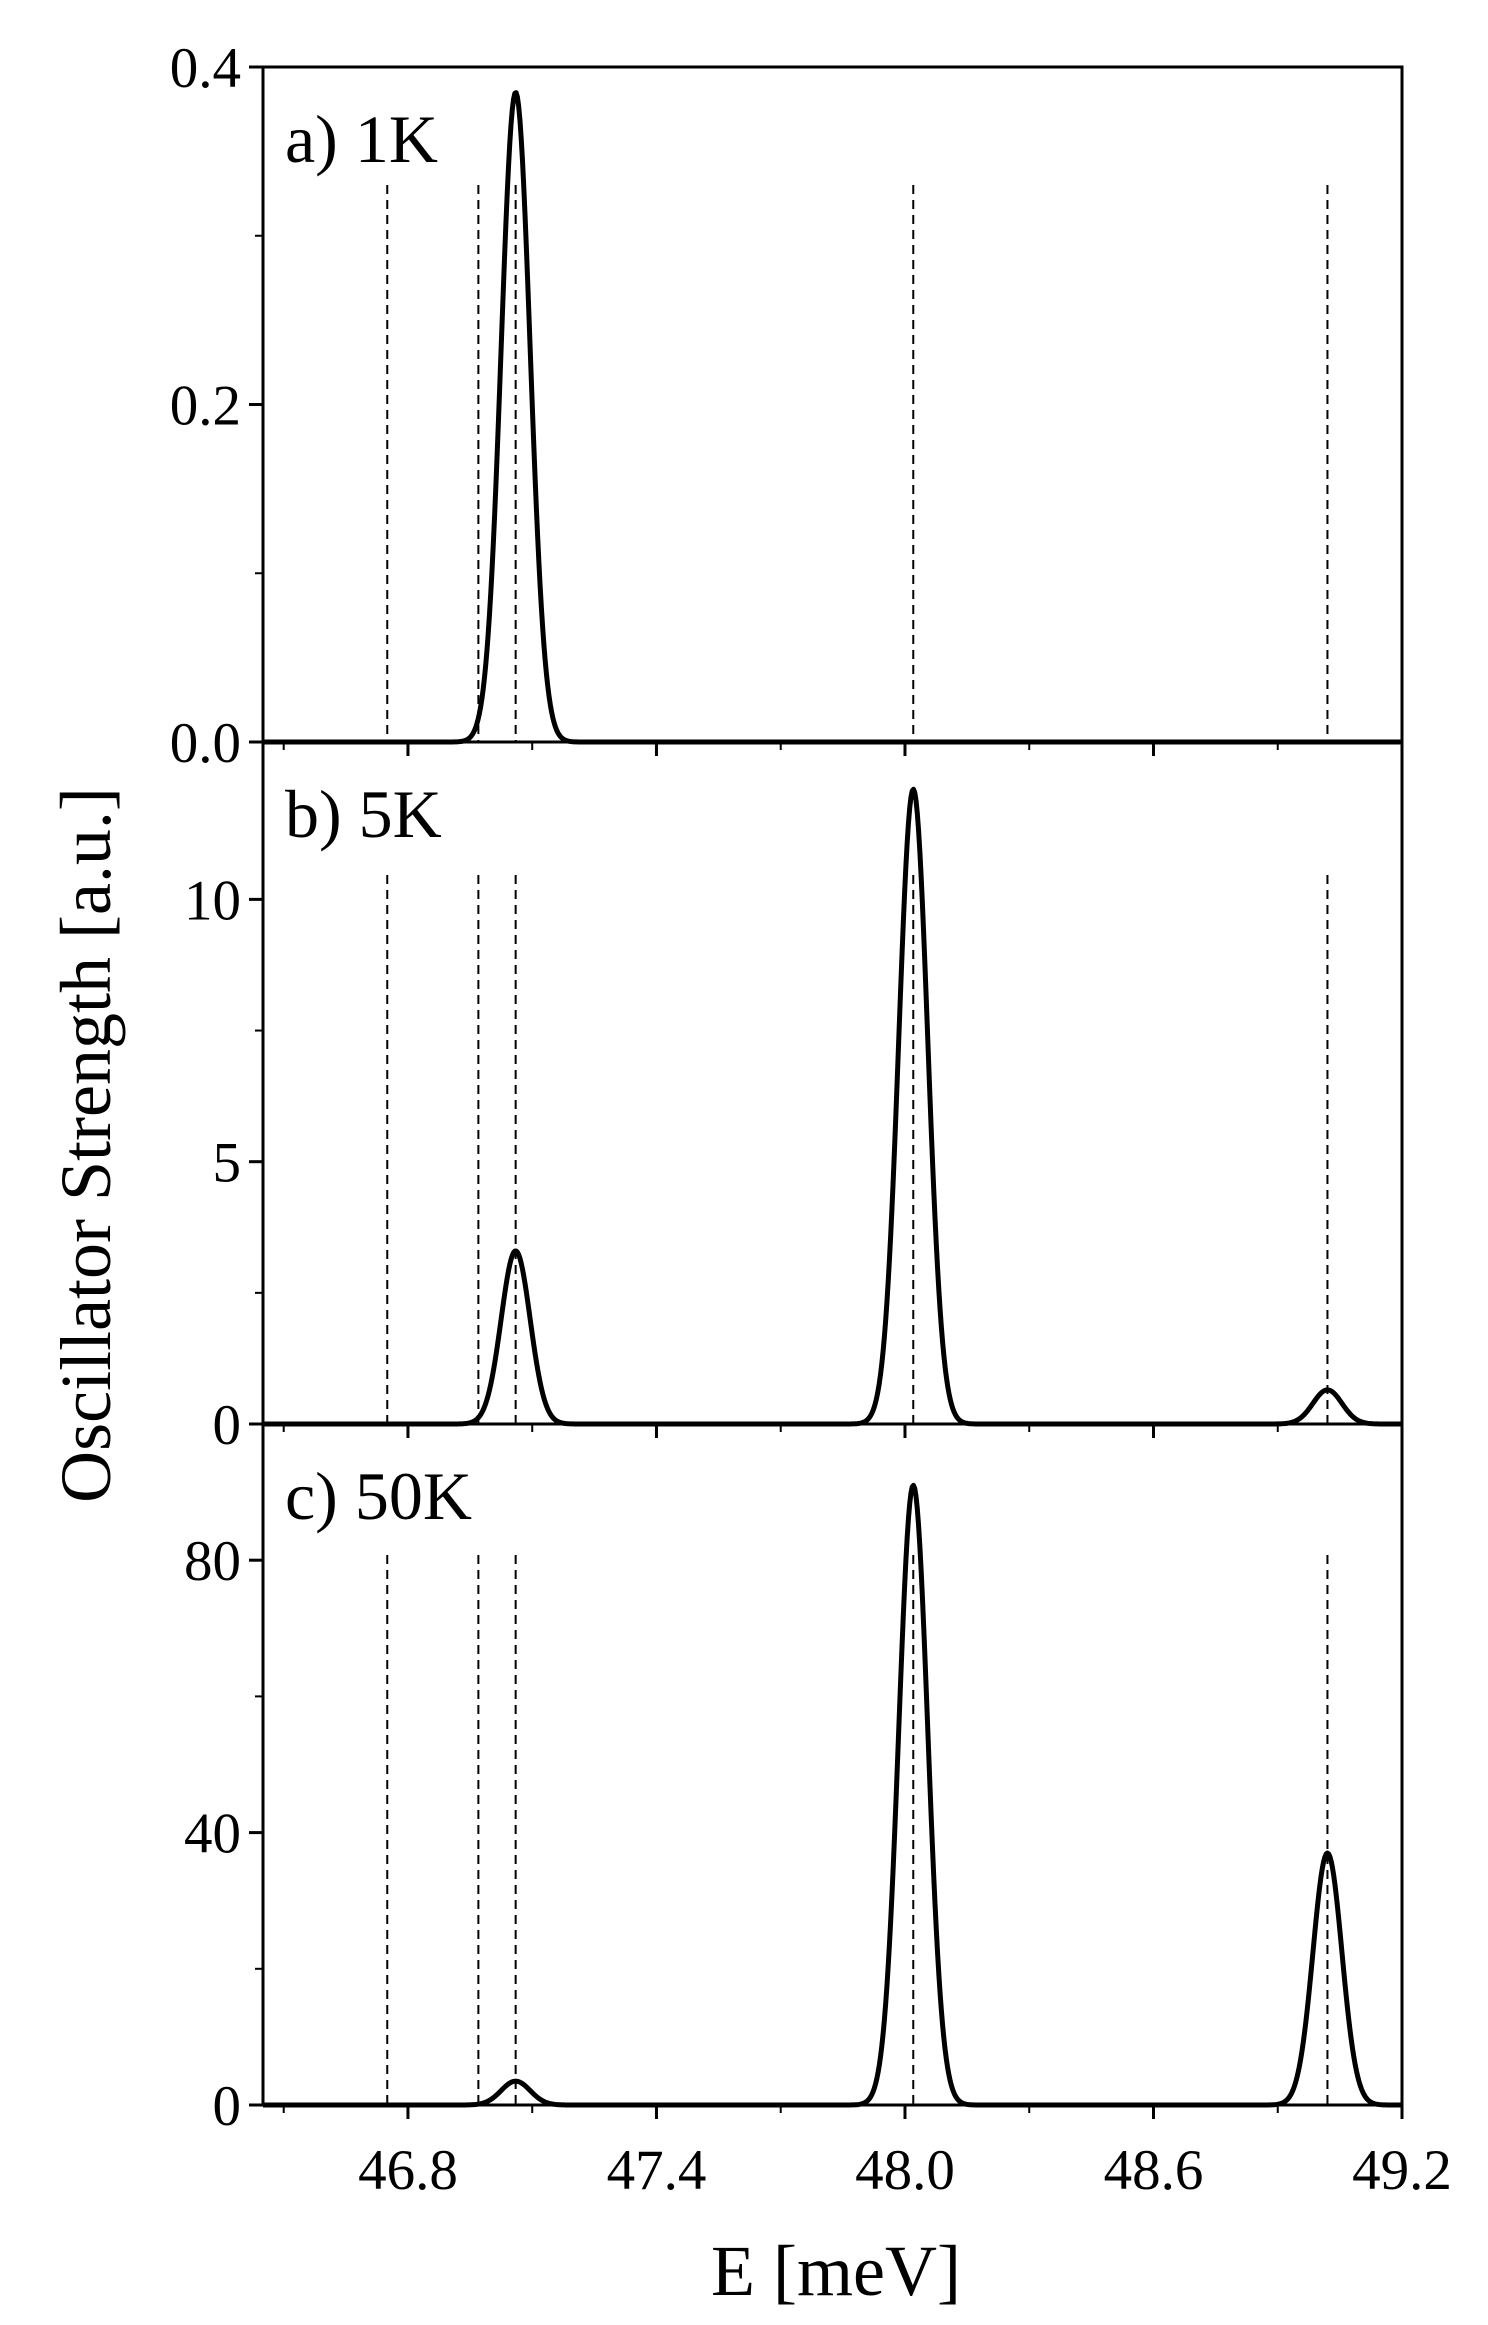 The image size is (1488, 2325). What do you see at coordinates (408, 2170) in the screenshot?
I see `x-tick-label: 46.8` at bounding box center [408, 2170].